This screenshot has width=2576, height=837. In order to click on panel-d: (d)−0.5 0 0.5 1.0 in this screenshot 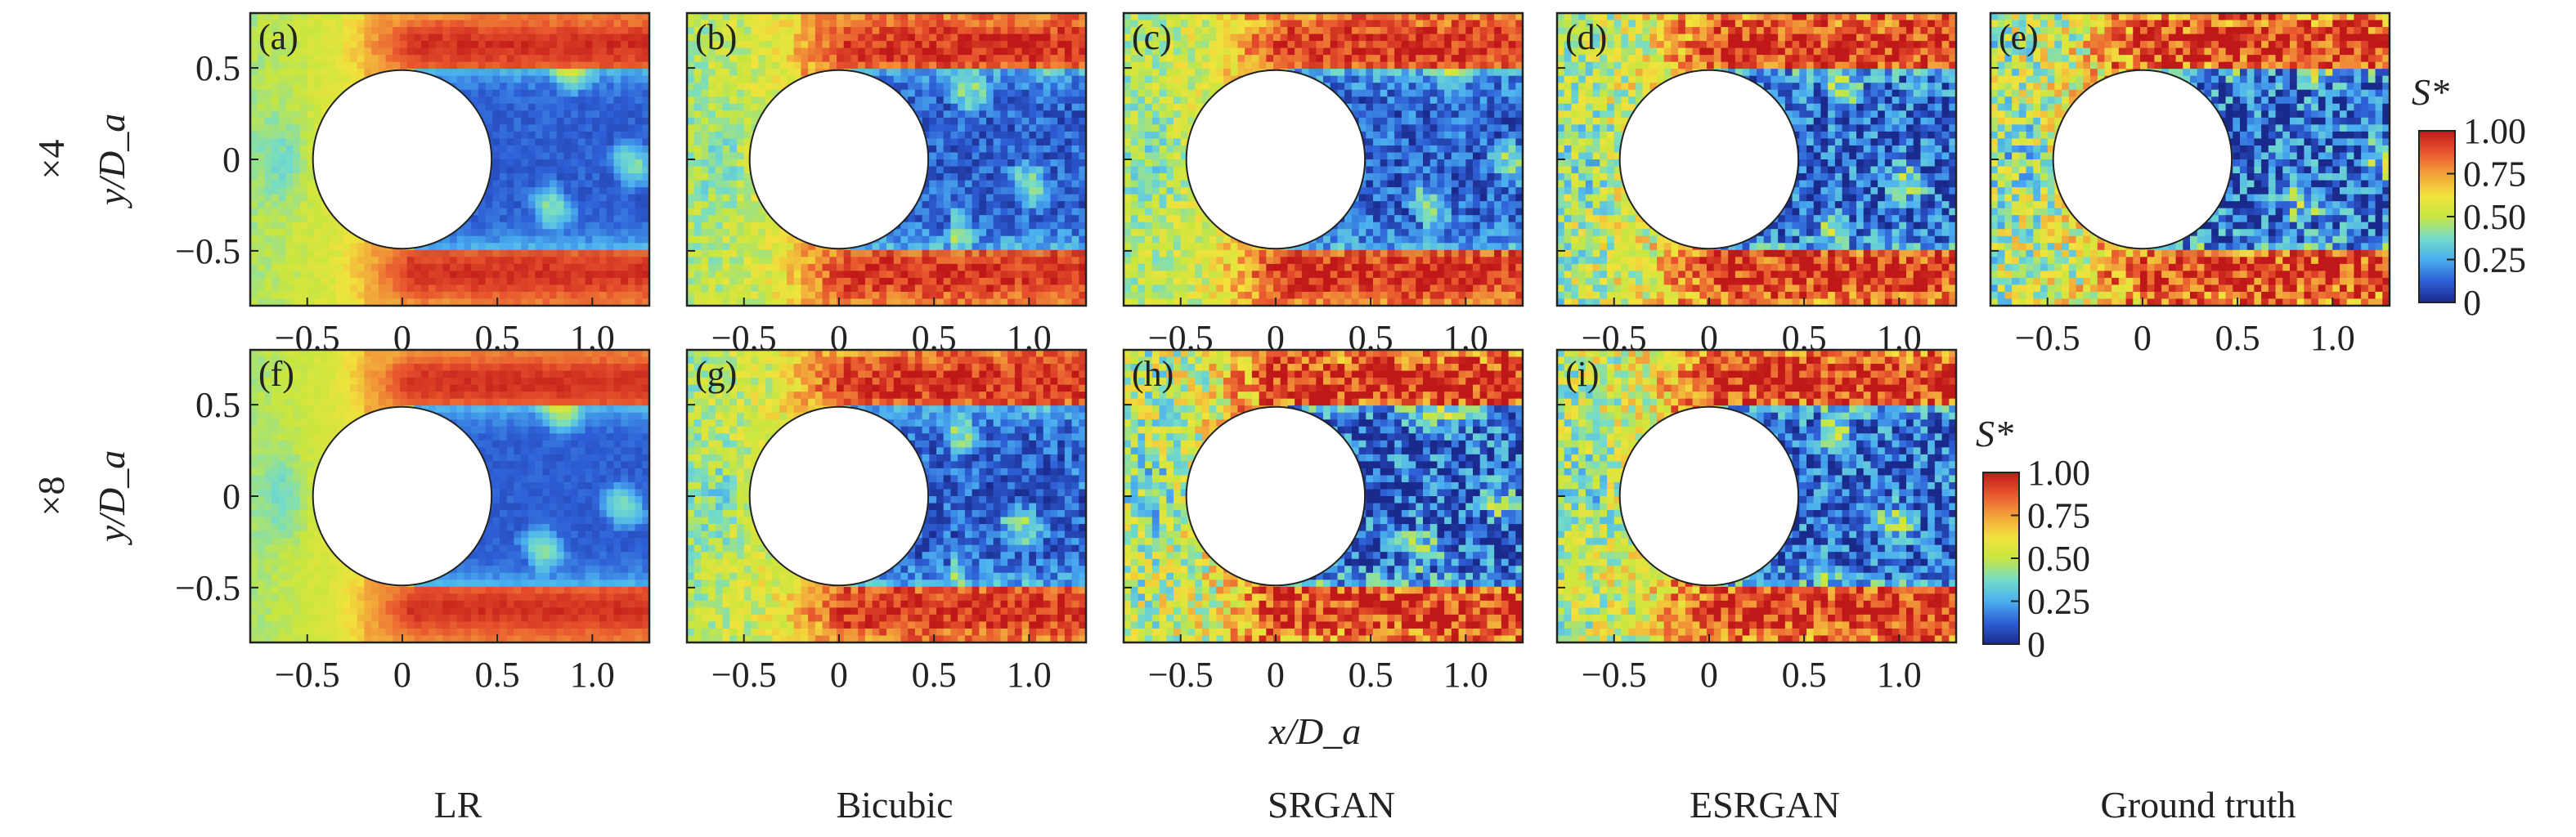, I will do `click(1757, 184)`.